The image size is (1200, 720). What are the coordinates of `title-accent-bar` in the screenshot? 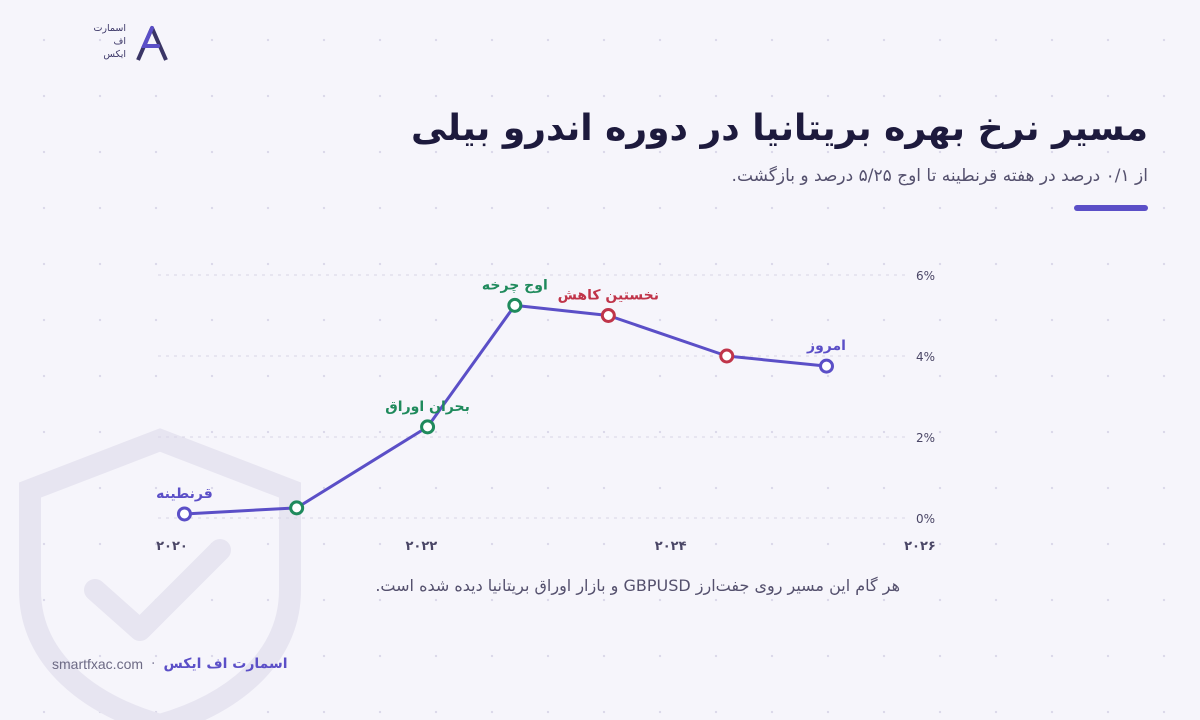 It's located at (1111, 208).